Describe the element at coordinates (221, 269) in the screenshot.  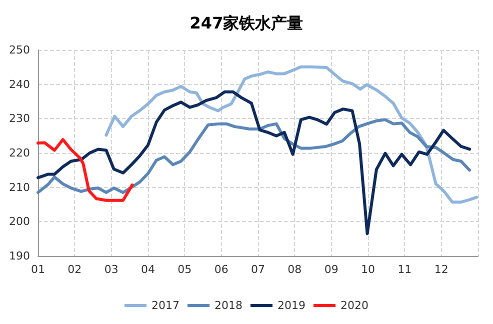
I see `x-tick-label: 06` at that location.